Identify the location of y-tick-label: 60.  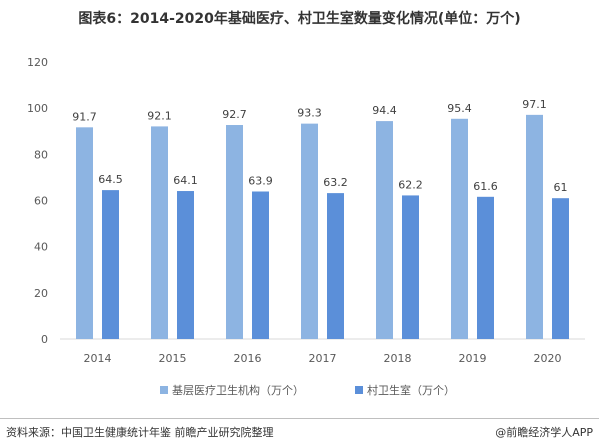
(41, 201).